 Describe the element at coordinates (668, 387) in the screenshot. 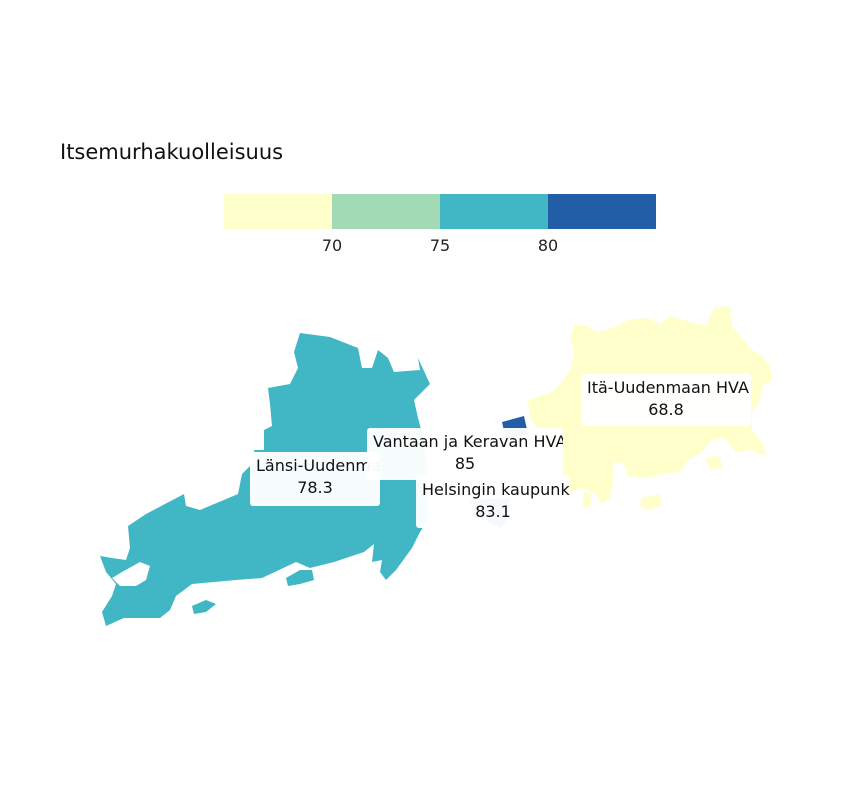

I see `label-ita-uusimaa-name: Itä-Uudenmaan HVA` at that location.